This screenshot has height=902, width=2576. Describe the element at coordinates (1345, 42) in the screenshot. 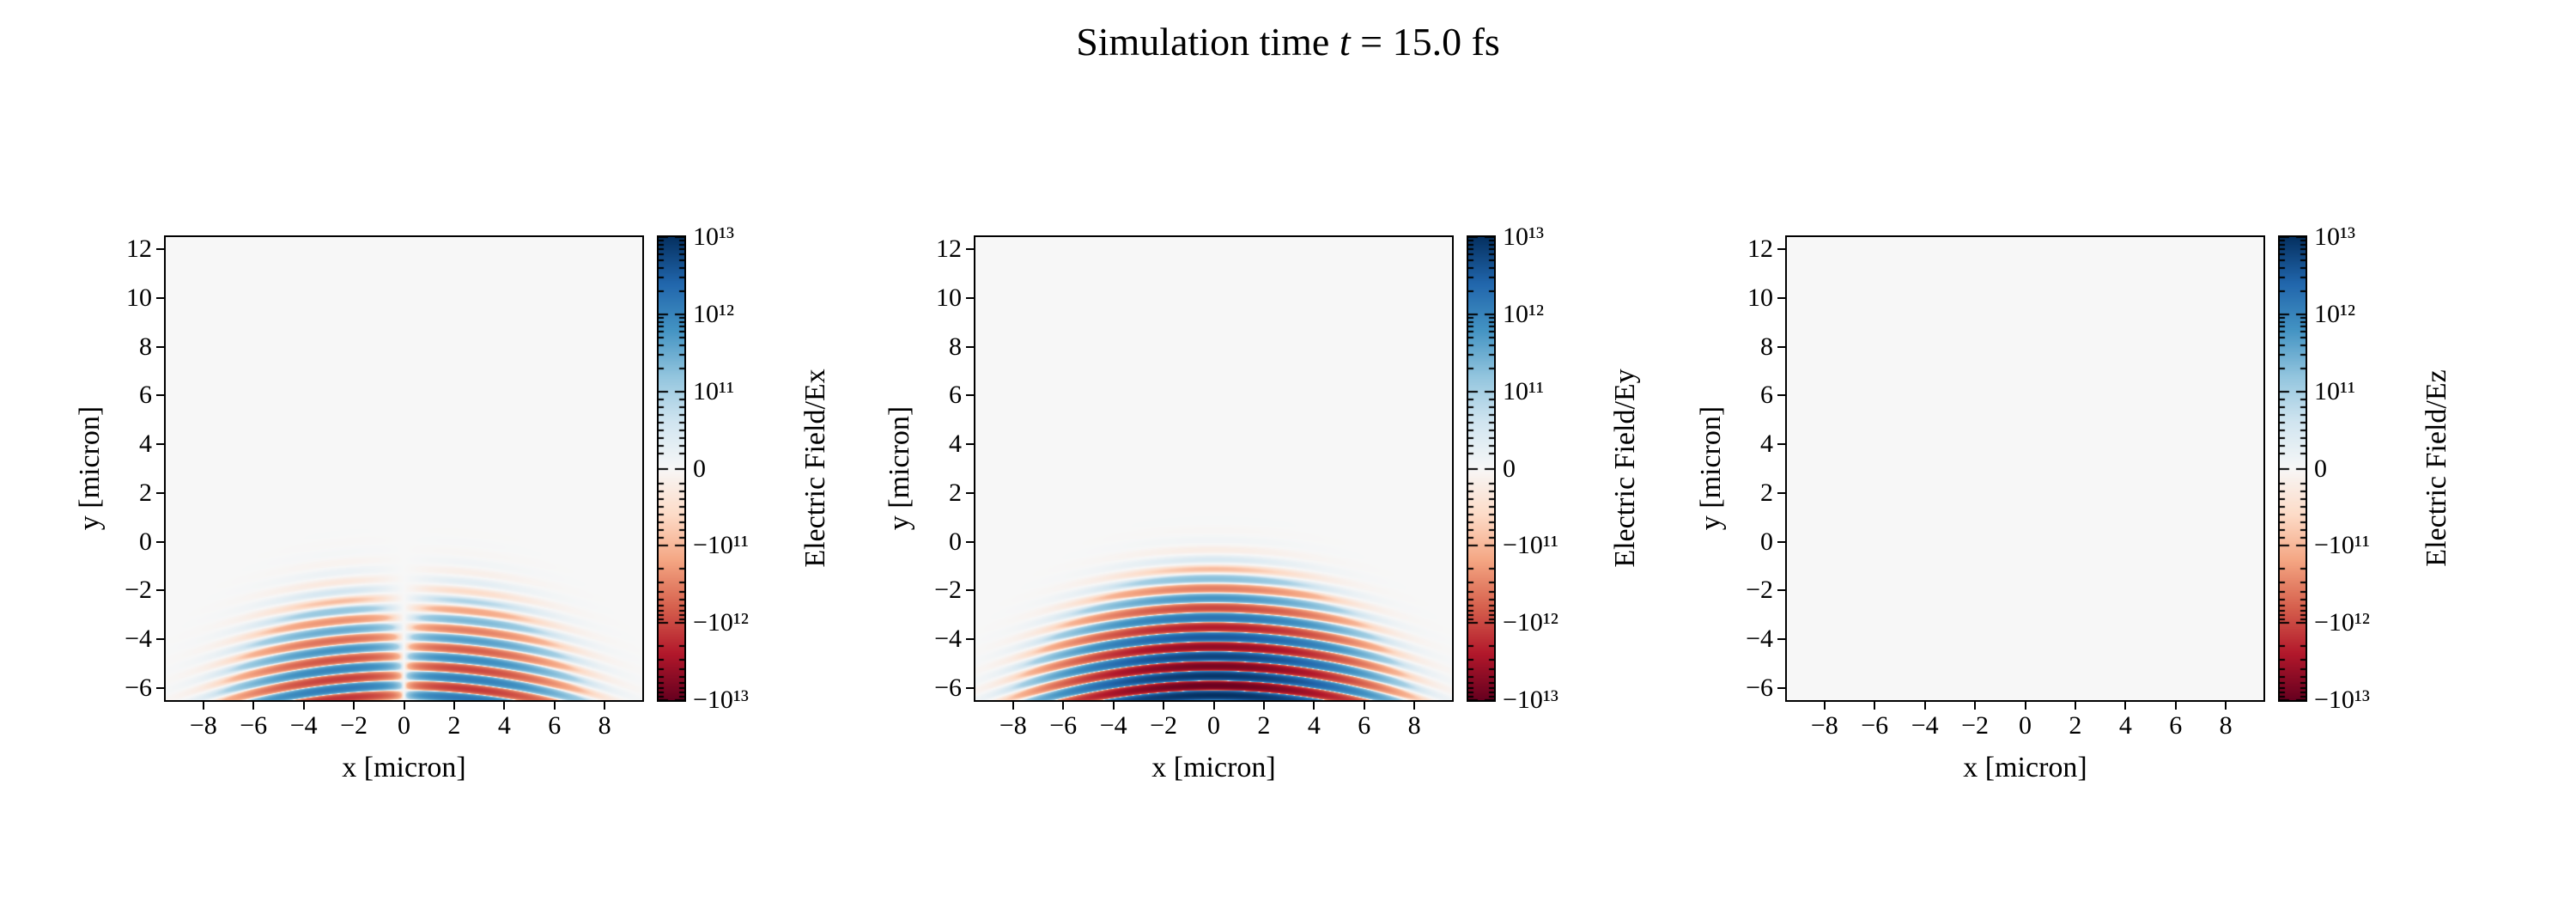

I see `figure-title-variable: t` at that location.